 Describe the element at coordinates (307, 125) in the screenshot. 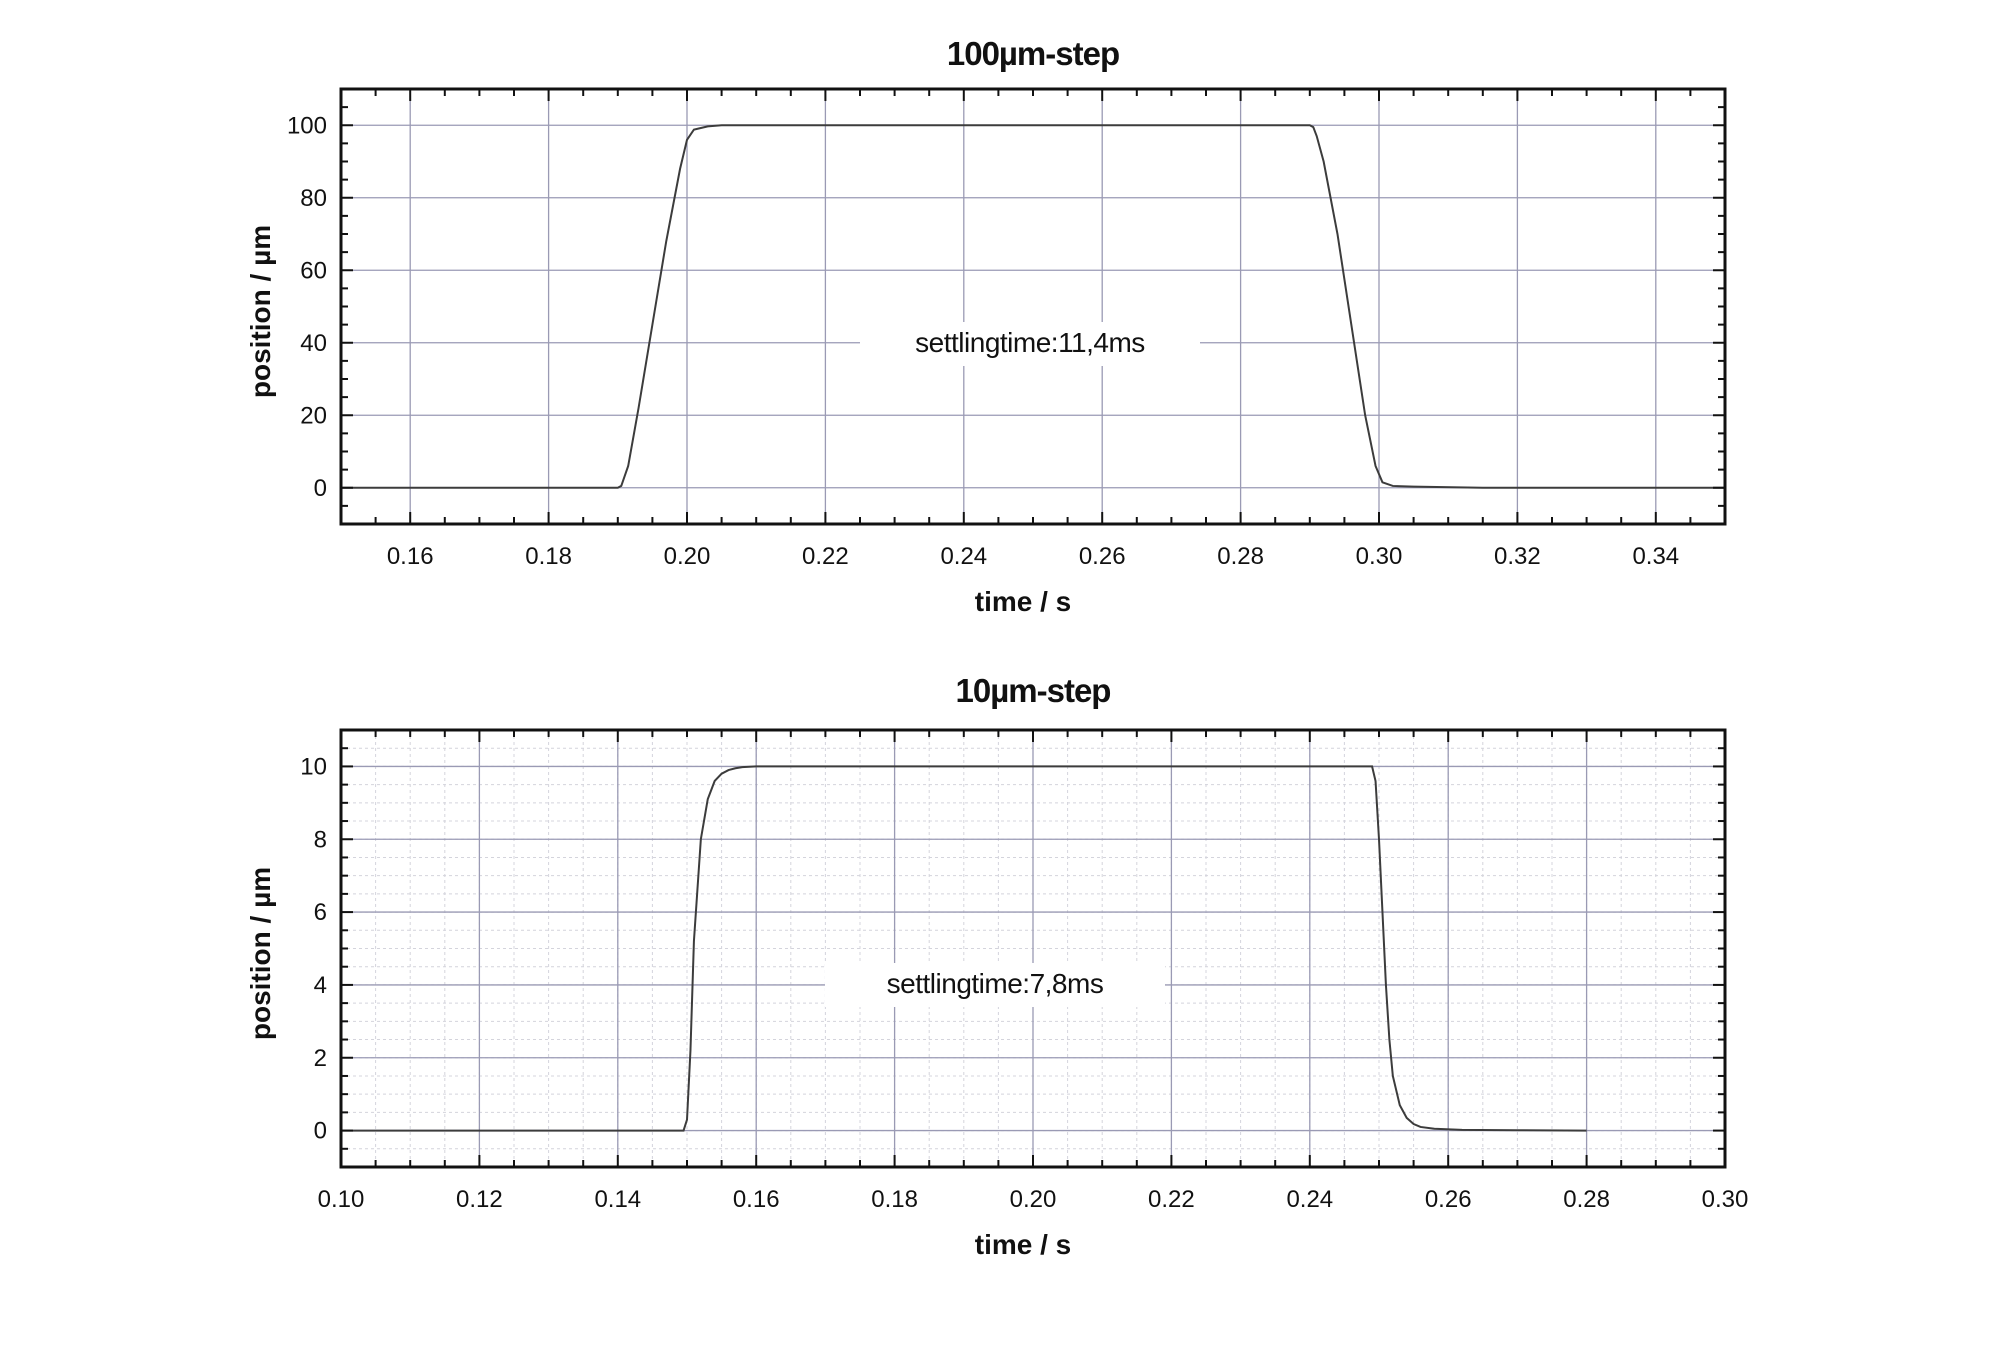

I see `y-tick-label: 100` at that location.